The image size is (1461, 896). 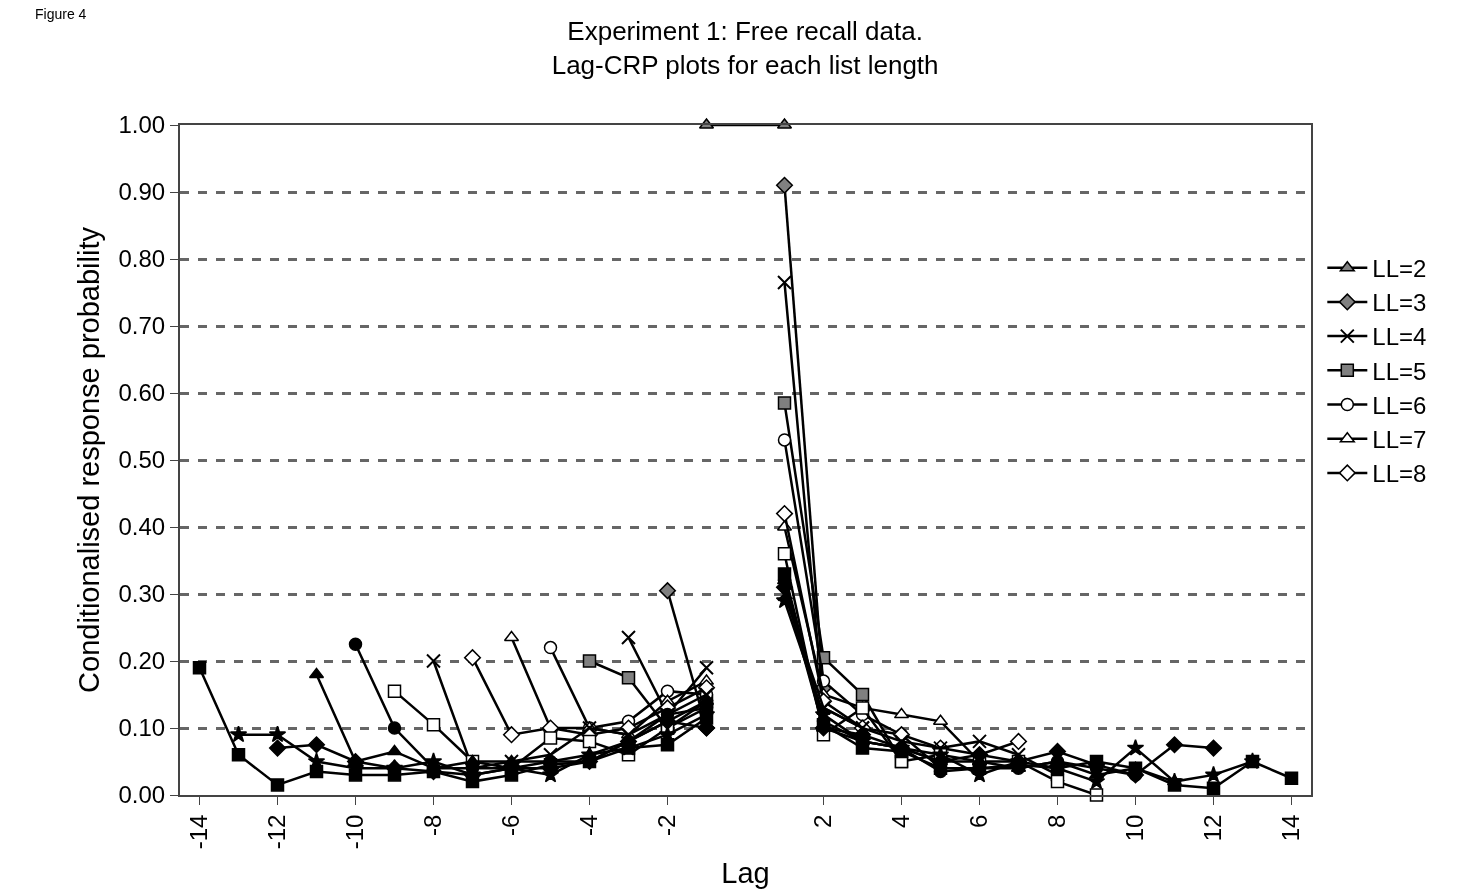 What do you see at coordinates (1135, 828) in the screenshot?
I see `x-tick-label: 10` at bounding box center [1135, 828].